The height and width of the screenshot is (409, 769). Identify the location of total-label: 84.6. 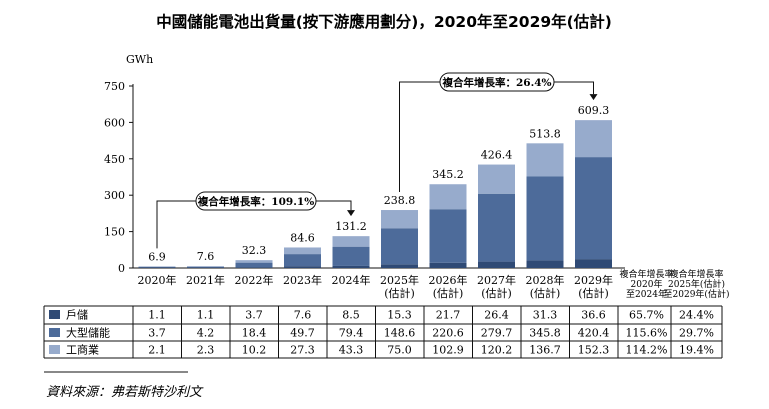
(302, 237).